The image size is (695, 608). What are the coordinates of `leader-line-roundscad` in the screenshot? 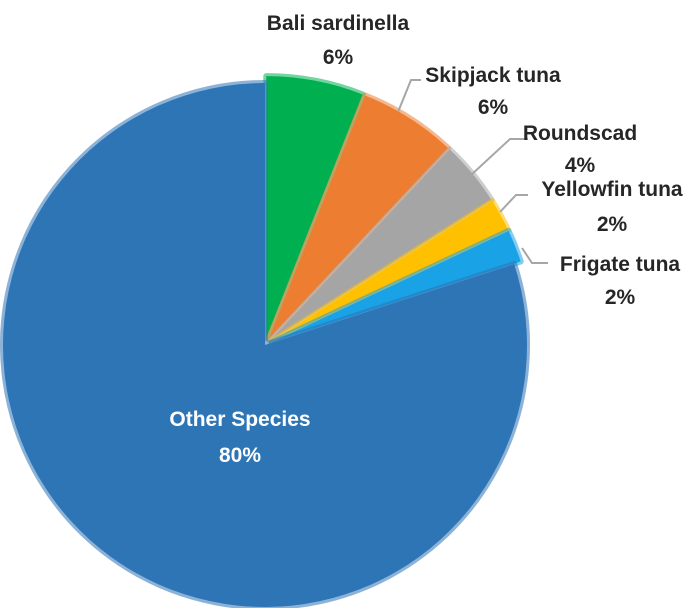 It's located at (498, 157).